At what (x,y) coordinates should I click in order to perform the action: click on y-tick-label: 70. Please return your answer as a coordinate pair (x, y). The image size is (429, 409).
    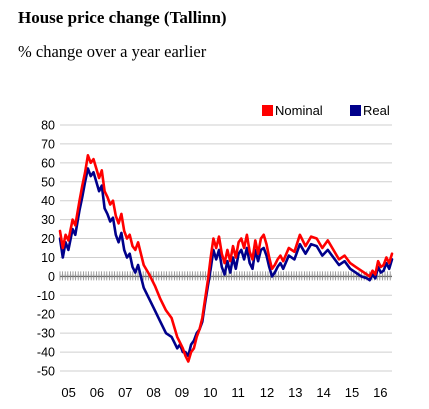
    Looking at the image, I should click on (48, 144).